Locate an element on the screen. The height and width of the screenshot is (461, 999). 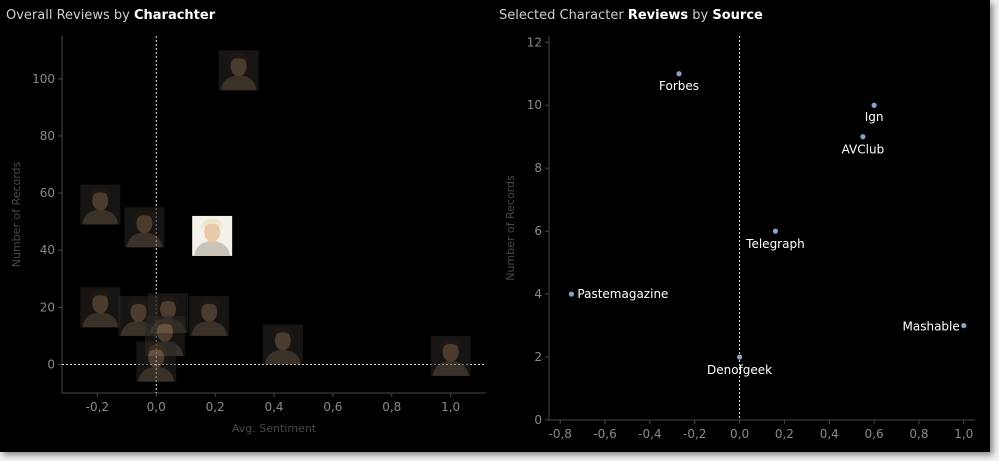
chart1-title: Overall Reviews by Charachter is located at coordinates (111, 15).